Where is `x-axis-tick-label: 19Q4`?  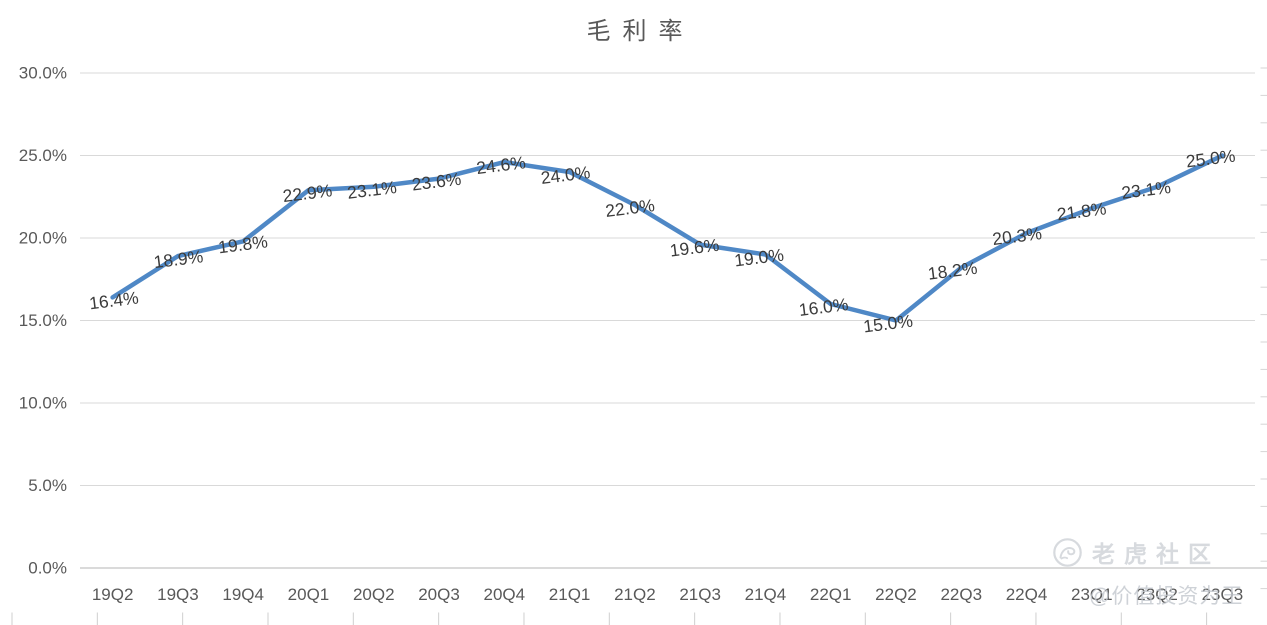
x-axis-tick-label: 19Q4 is located at coordinates (243, 594).